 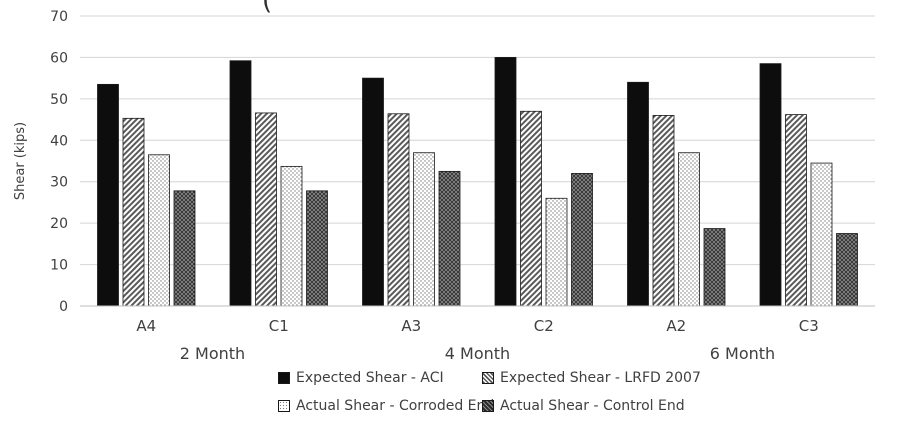 What do you see at coordinates (592, 406) in the screenshot?
I see `legend-label: Actual Shear - Control End` at bounding box center [592, 406].